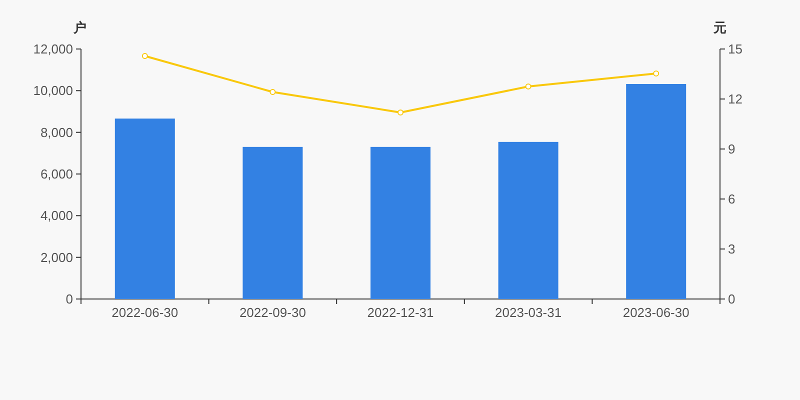  What do you see at coordinates (69, 299) in the screenshot?
I see `y-tick-label: 0` at bounding box center [69, 299].